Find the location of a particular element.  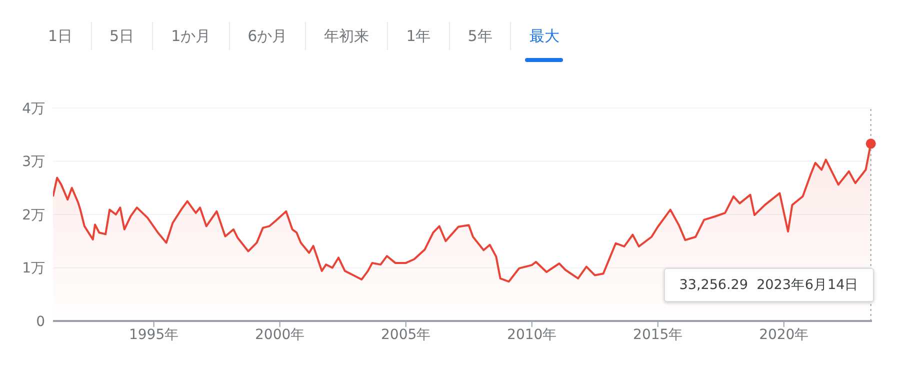

text: 1日 is located at coordinates (60, 36).